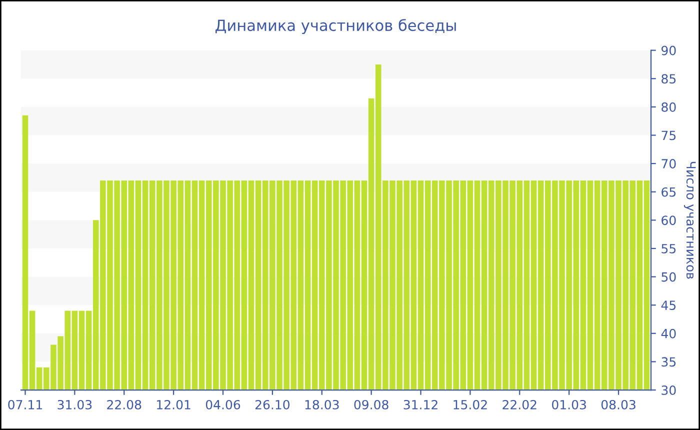  Describe the element at coordinates (569, 405) in the screenshot. I see `x-tick-label: 01.03` at that location.